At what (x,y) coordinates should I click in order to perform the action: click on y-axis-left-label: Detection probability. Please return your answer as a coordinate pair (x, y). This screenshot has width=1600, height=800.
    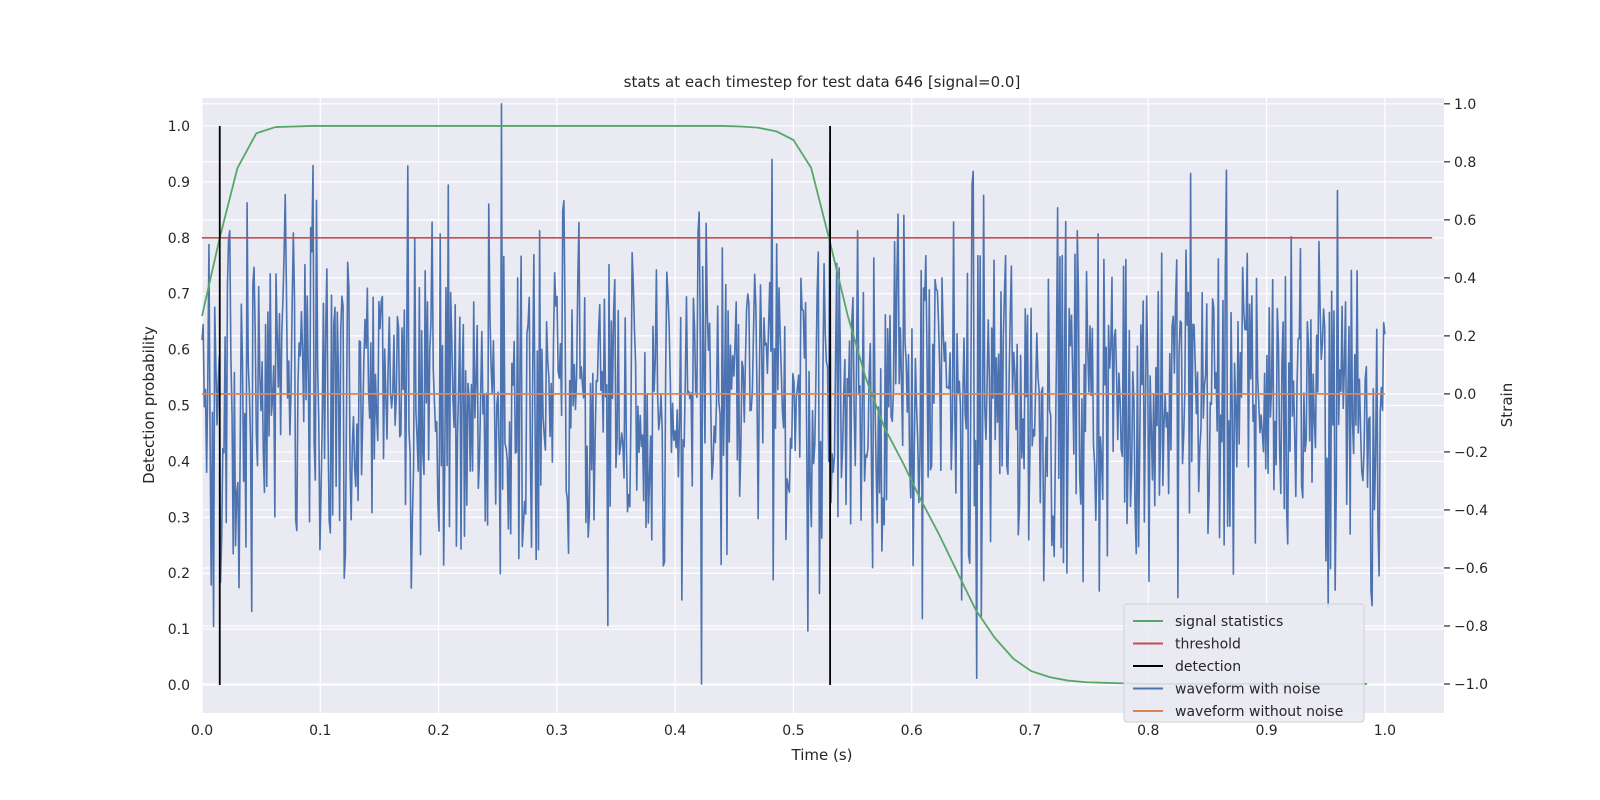
    Looking at the image, I should click on (149, 405).